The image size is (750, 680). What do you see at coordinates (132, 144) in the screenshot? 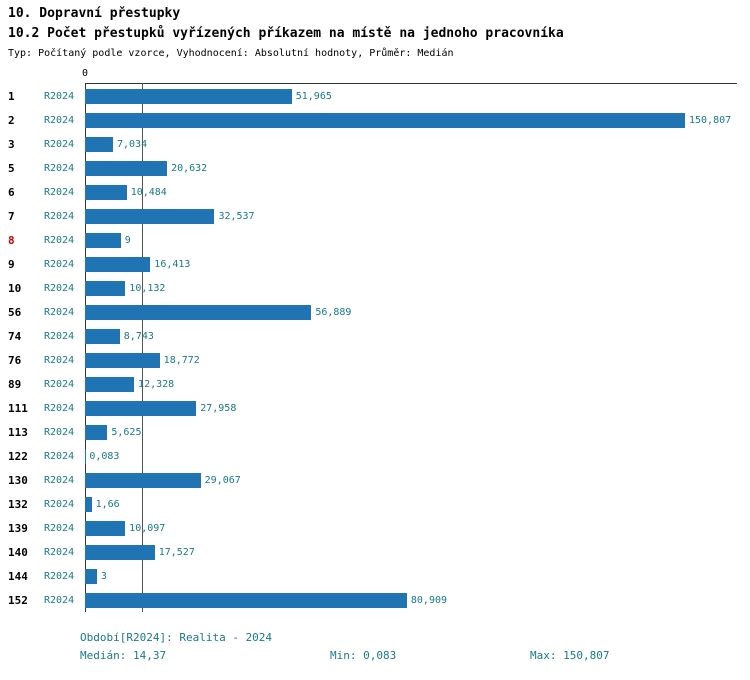
I see `bar-value-label: 7,034` at bounding box center [132, 144].